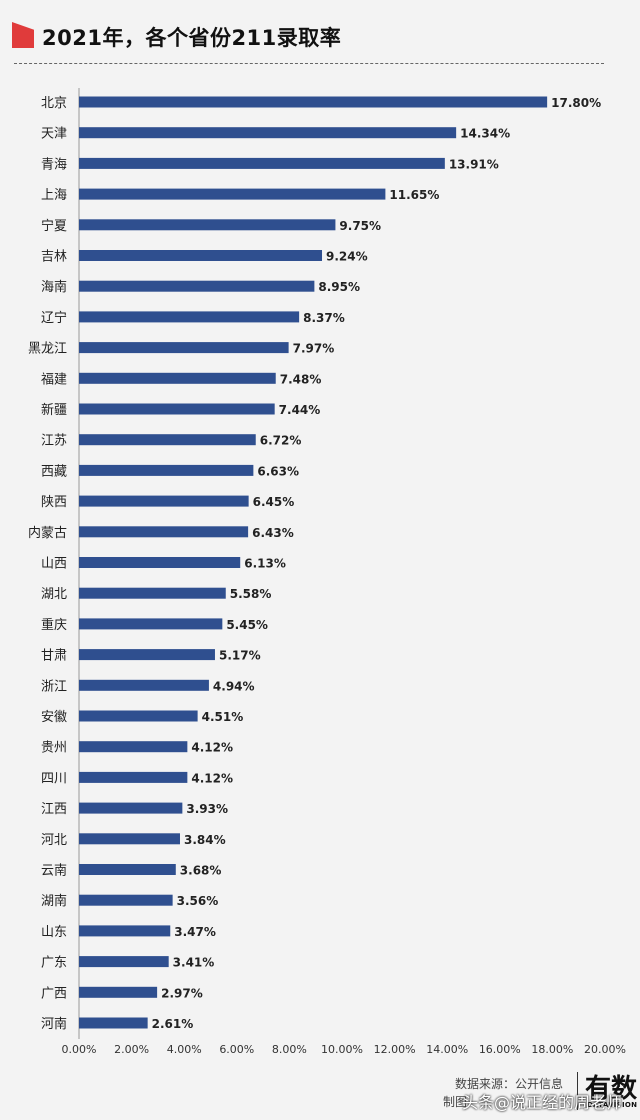 This screenshot has height=1120, width=640. I want to click on data-label: 13.91%, so click(474, 164).